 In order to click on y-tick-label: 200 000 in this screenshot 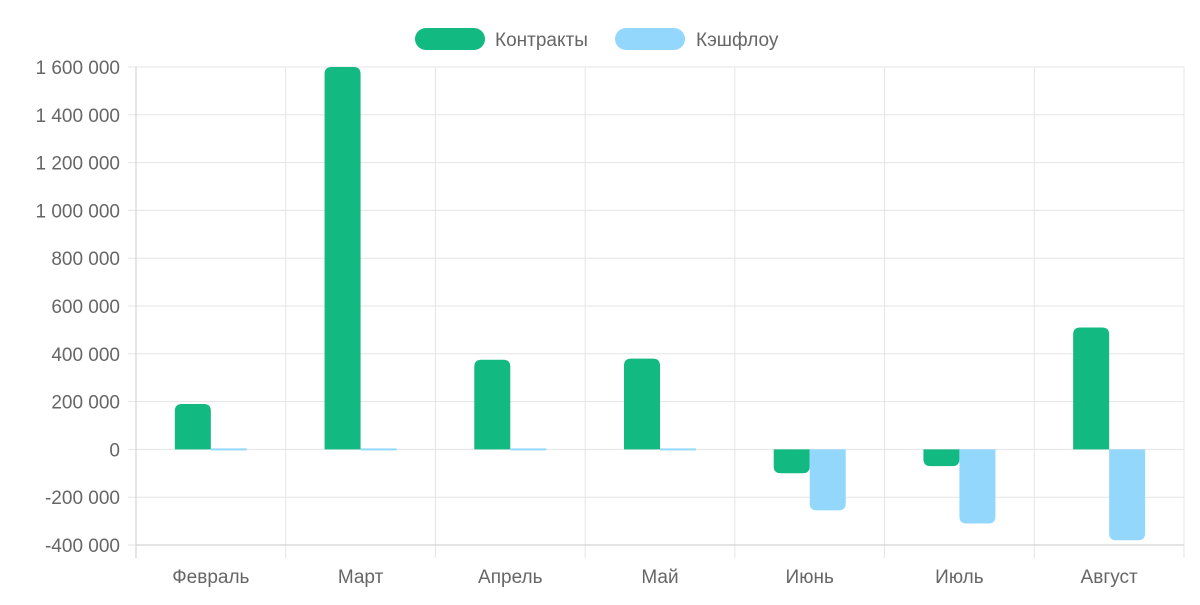, I will do `click(85, 403)`.